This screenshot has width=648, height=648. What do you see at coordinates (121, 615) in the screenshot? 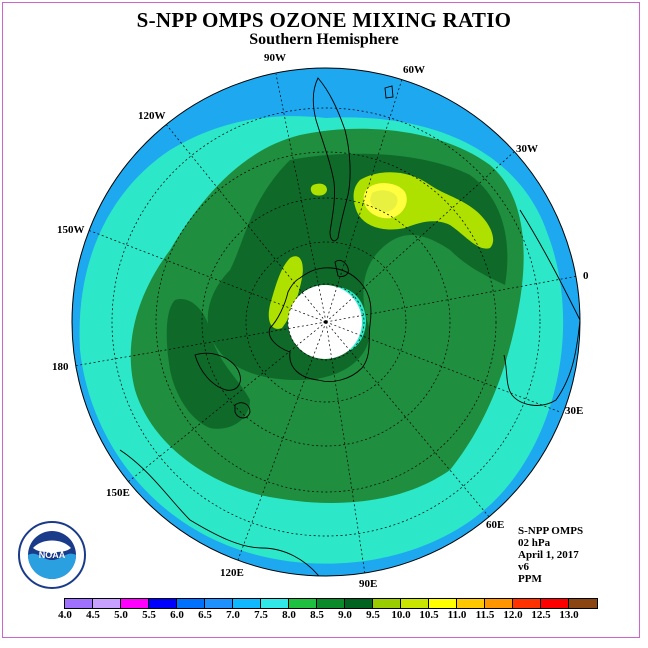
I see `colorbar-tick-label: 5.0` at bounding box center [121, 615].